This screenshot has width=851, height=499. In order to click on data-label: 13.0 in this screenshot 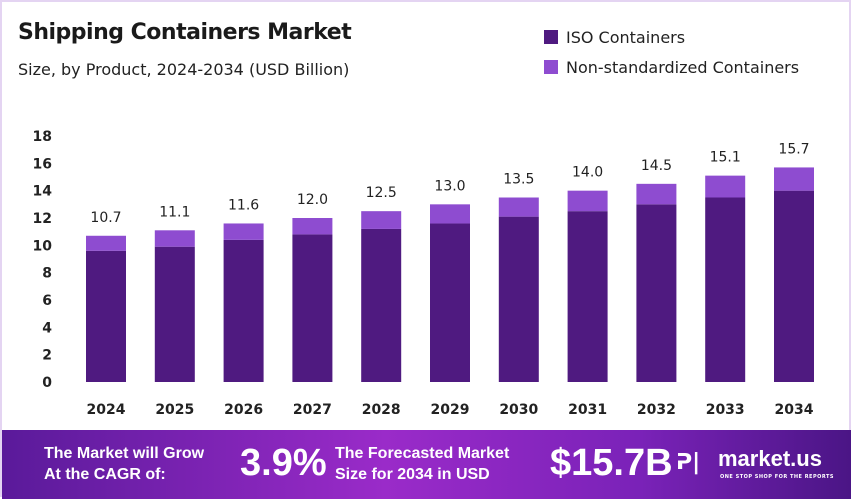, I will do `click(449, 186)`.